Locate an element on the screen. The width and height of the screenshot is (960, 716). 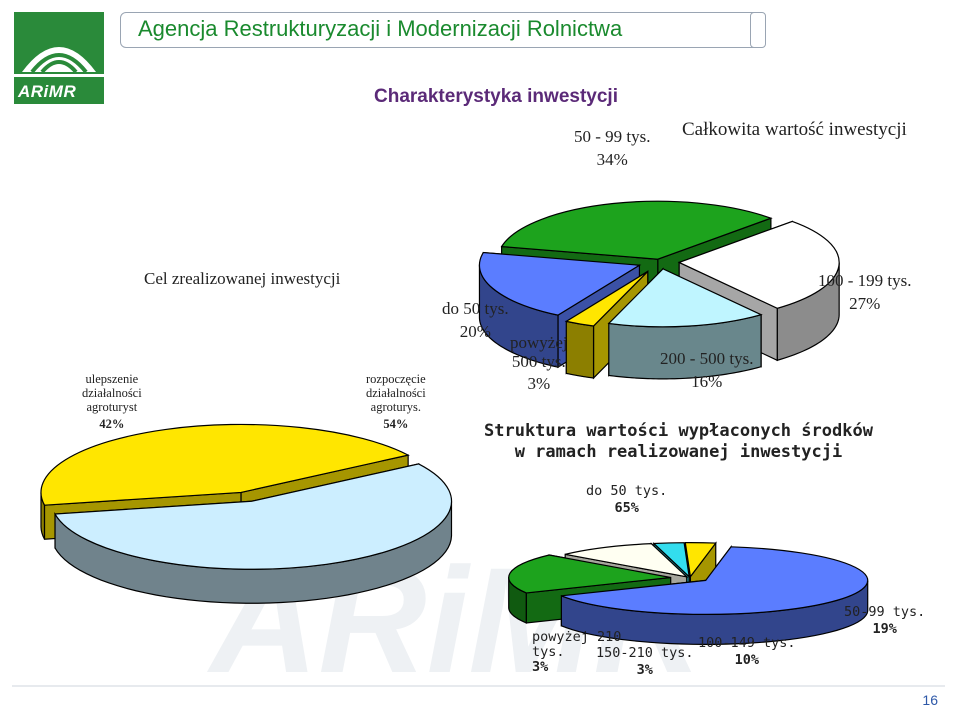
chart1-slice-label-improve: ulepszenie działalności agroturyst 42% is located at coordinates (112, 402).